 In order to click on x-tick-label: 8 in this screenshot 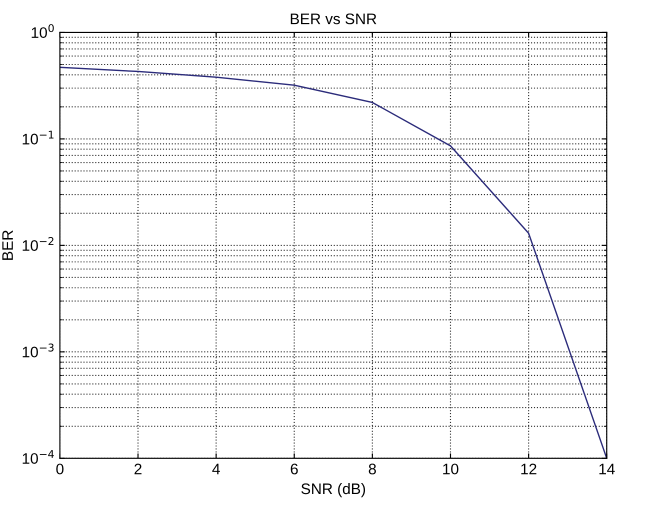, I will do `click(372, 469)`.